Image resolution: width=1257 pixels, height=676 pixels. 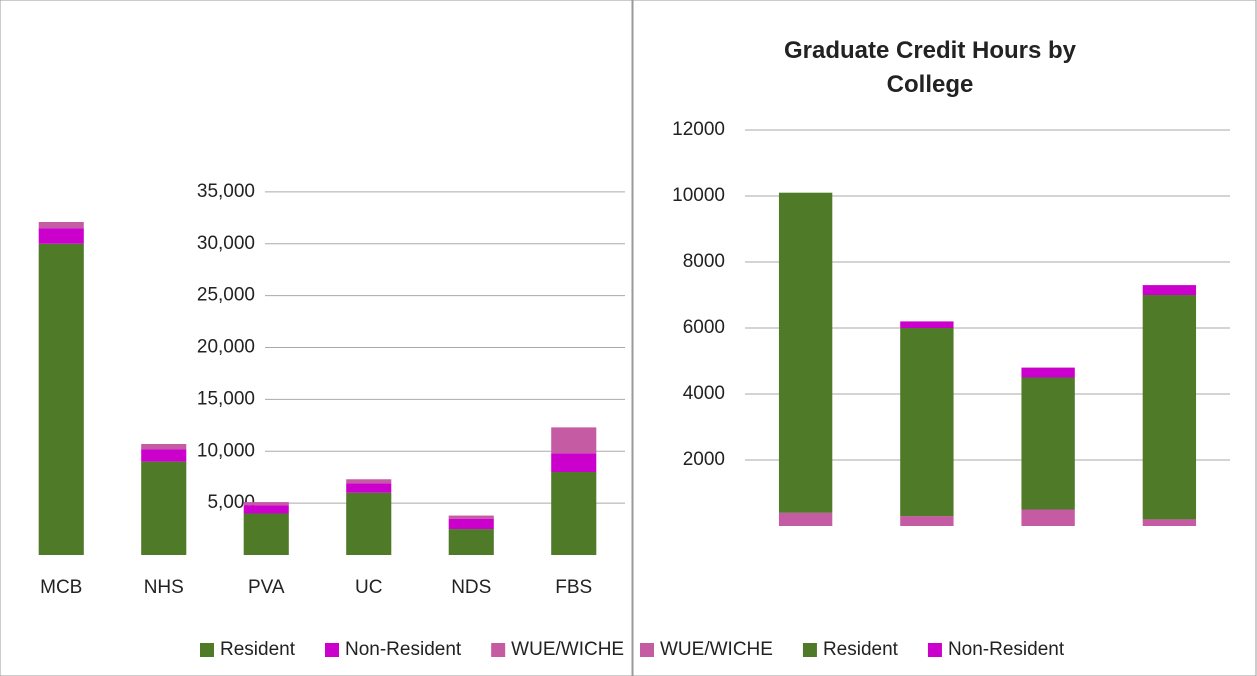 I want to click on y-tick-label: 35,000, so click(x=226, y=191).